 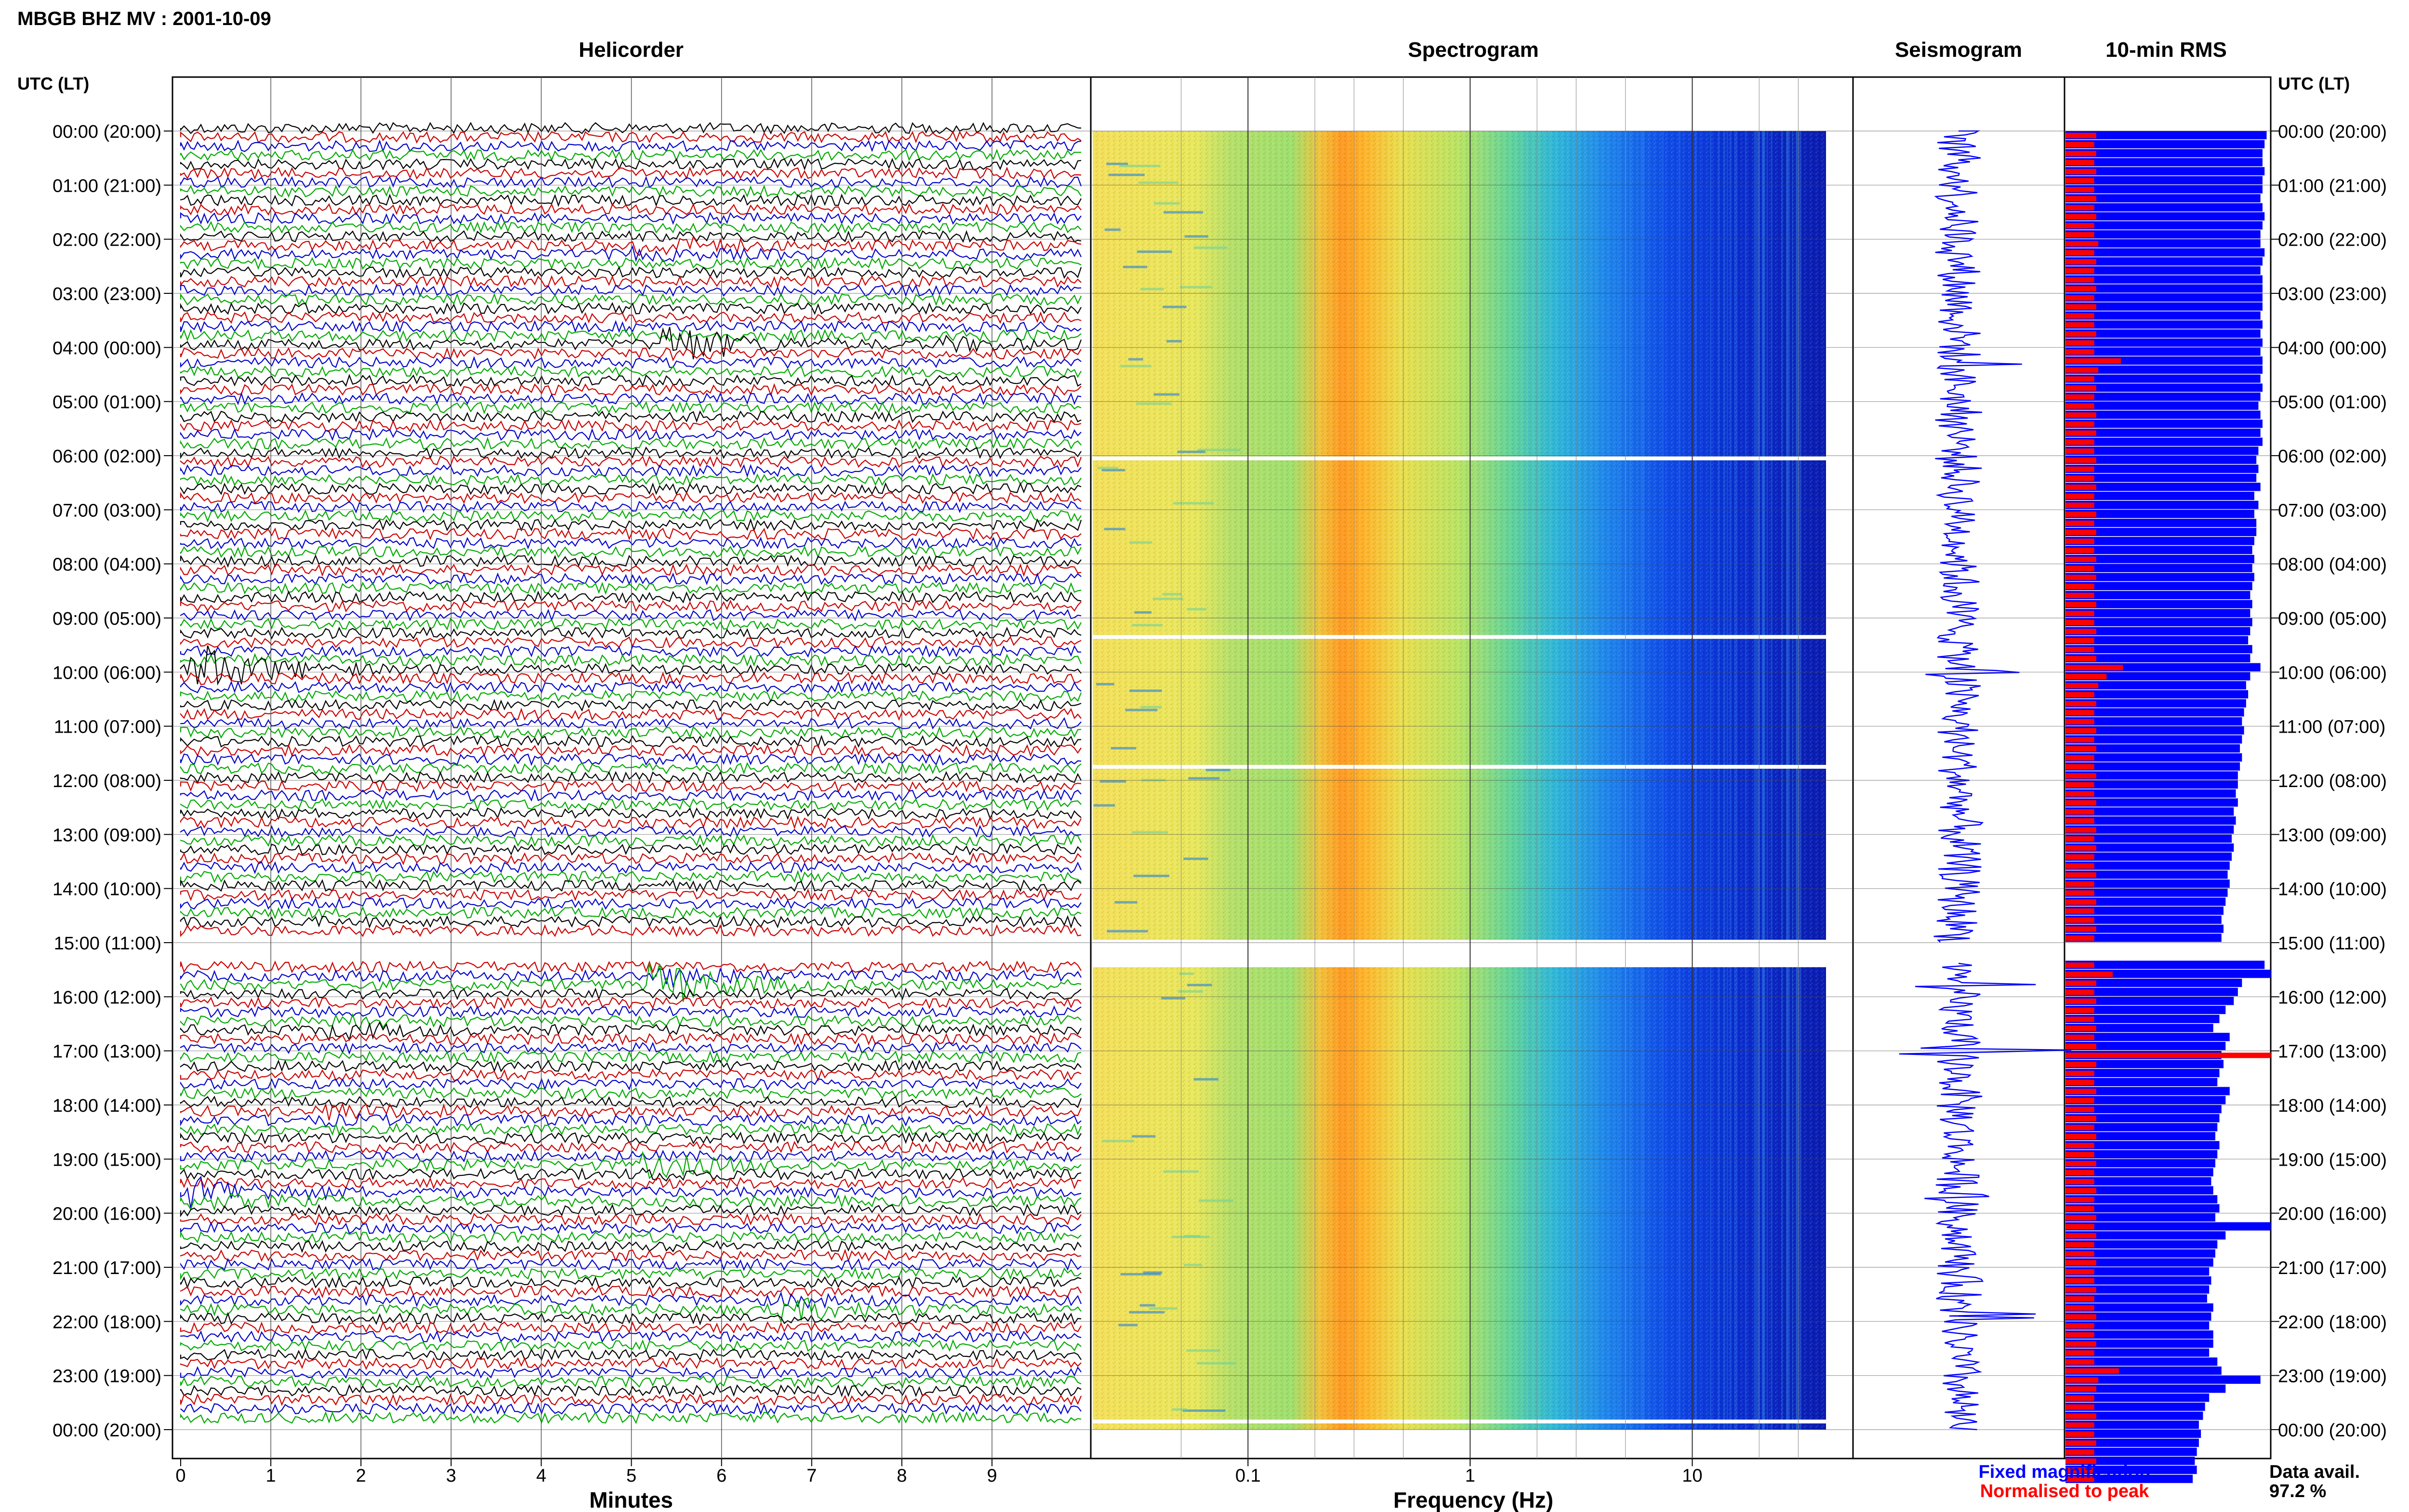 I want to click on hour-label-right: 00:00 (20:00), so click(x=2332, y=132).